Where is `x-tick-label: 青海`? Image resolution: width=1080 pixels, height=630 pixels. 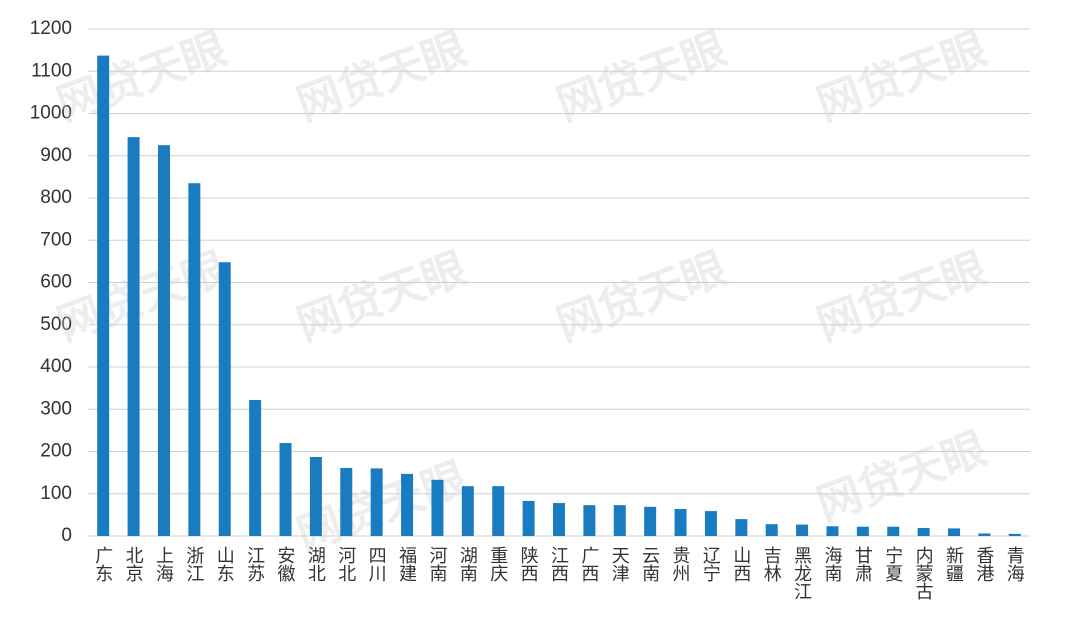 x-tick-label: 青海 is located at coordinates (1015, 564).